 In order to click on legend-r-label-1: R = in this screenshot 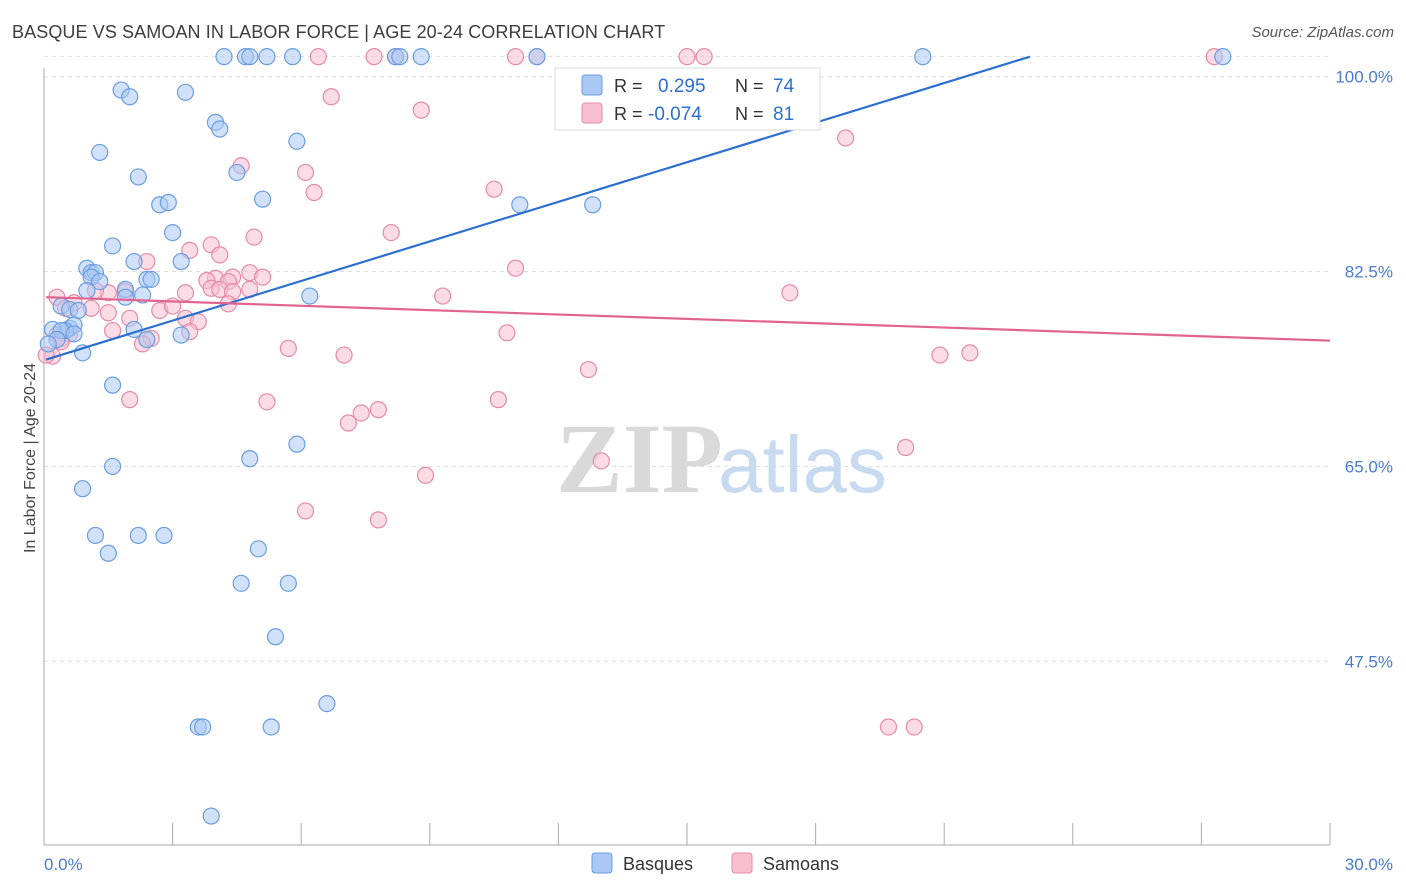, I will do `click(628, 86)`.